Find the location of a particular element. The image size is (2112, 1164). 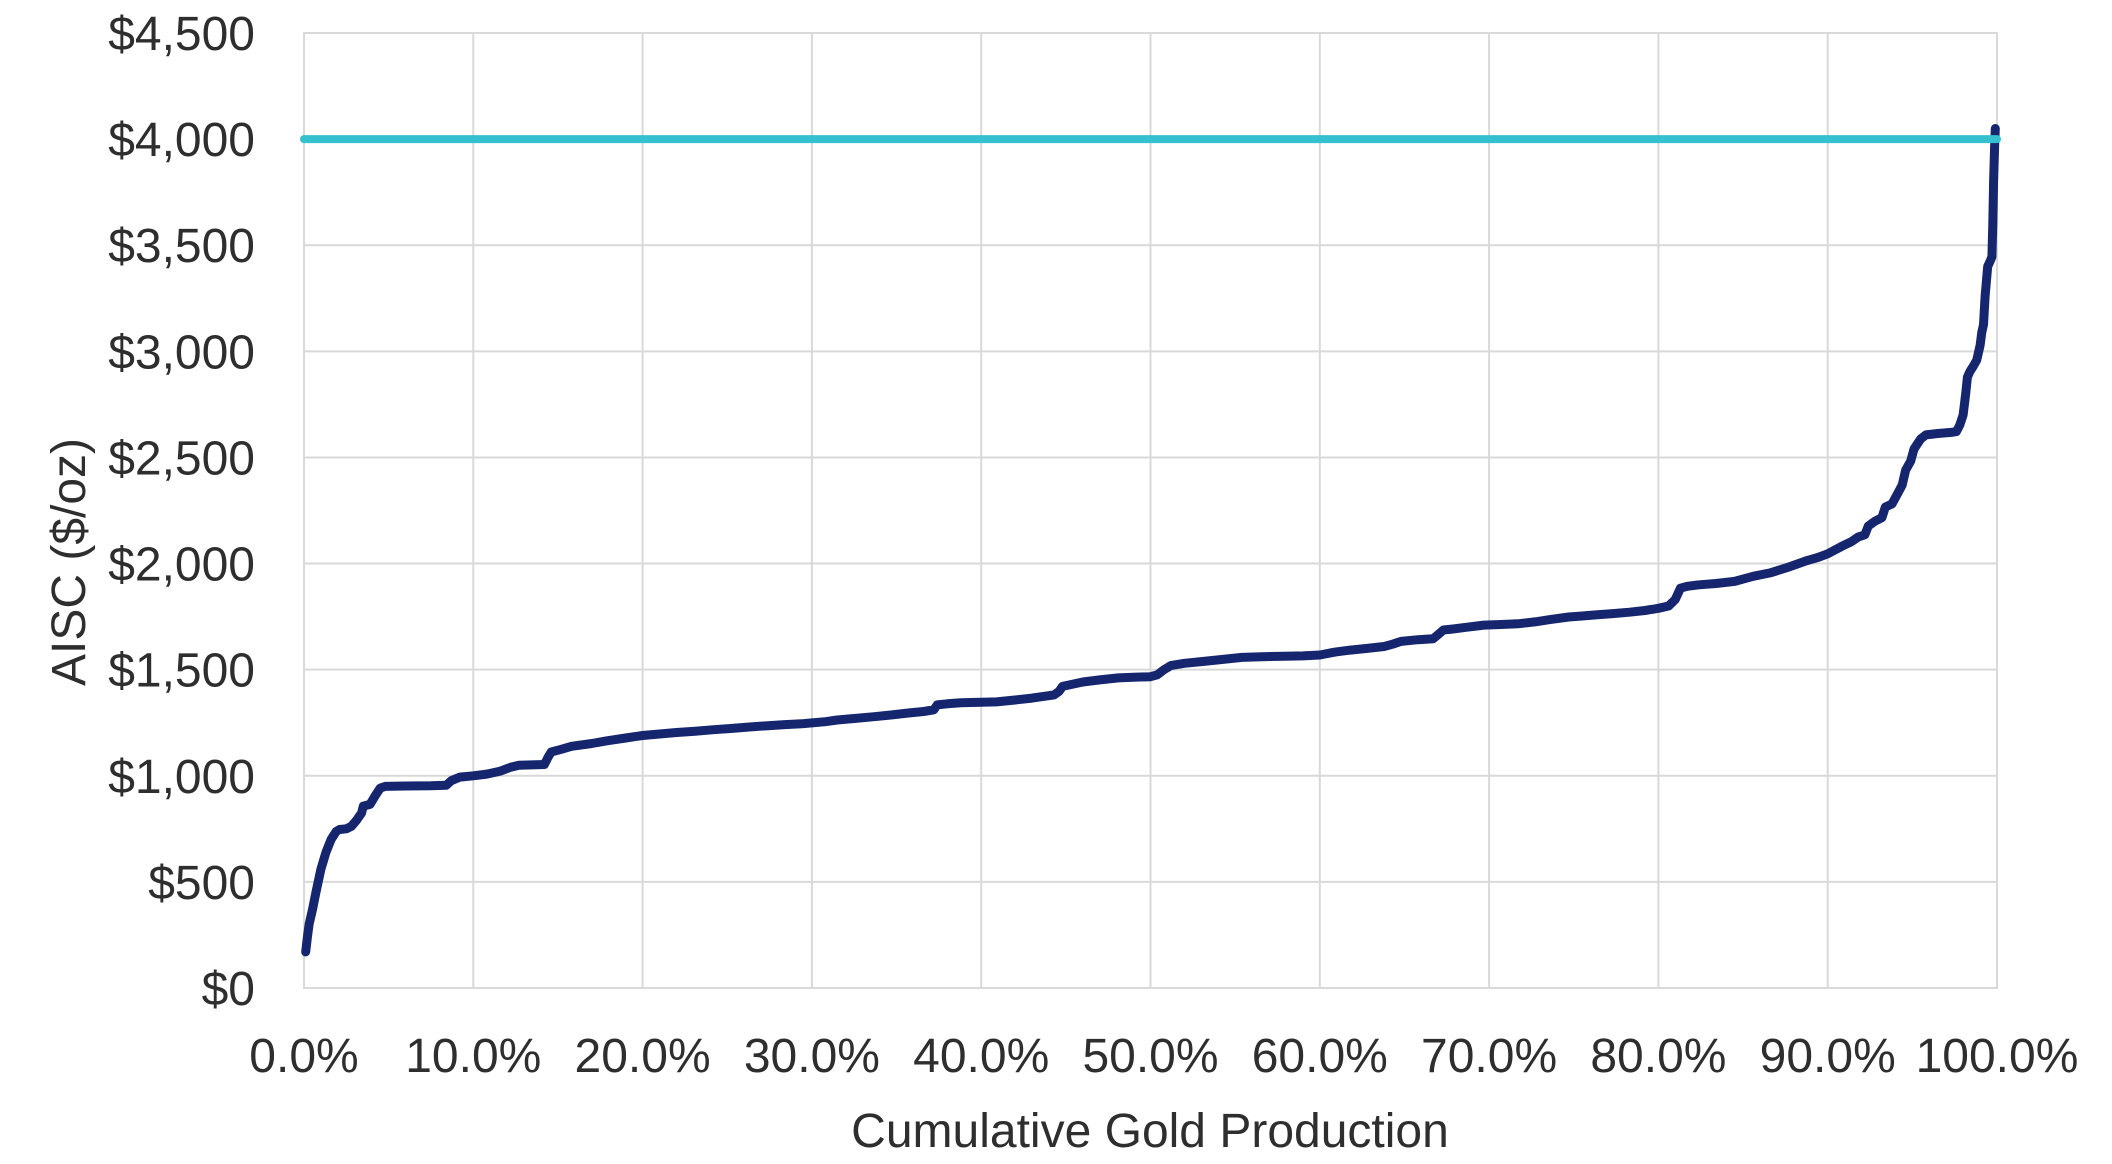

x-tick-label: 30.0% is located at coordinates (812, 1056).